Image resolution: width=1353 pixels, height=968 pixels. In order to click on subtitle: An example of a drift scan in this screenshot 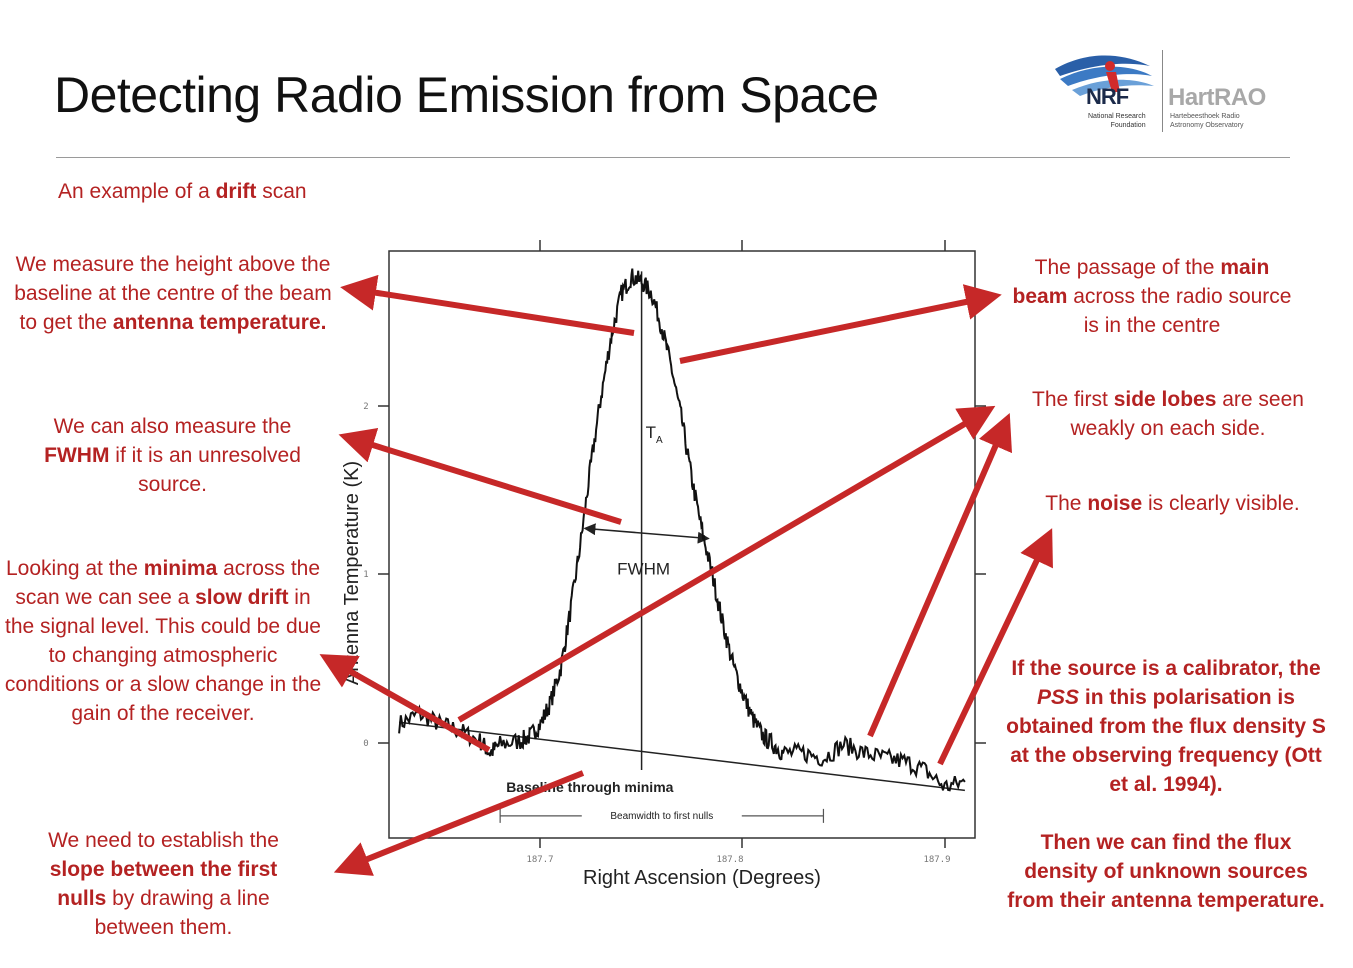, I will do `click(182, 191)`.